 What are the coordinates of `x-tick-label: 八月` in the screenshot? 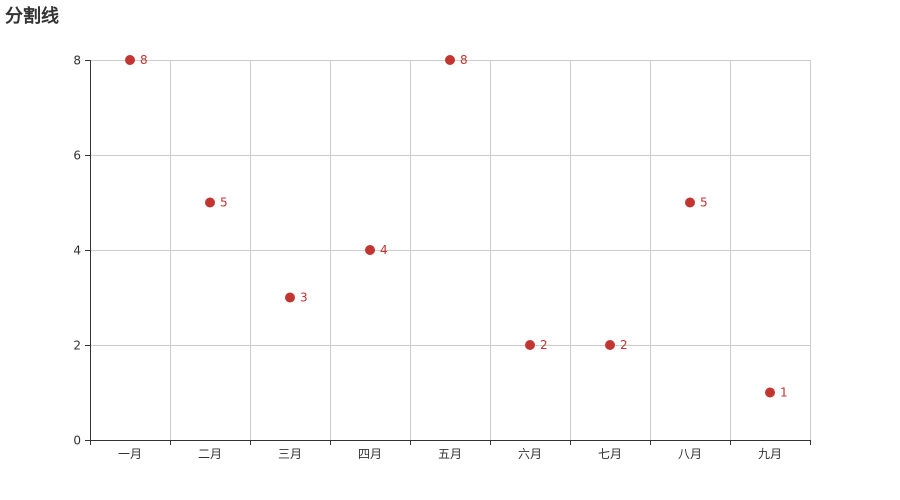 It's located at (690, 454).